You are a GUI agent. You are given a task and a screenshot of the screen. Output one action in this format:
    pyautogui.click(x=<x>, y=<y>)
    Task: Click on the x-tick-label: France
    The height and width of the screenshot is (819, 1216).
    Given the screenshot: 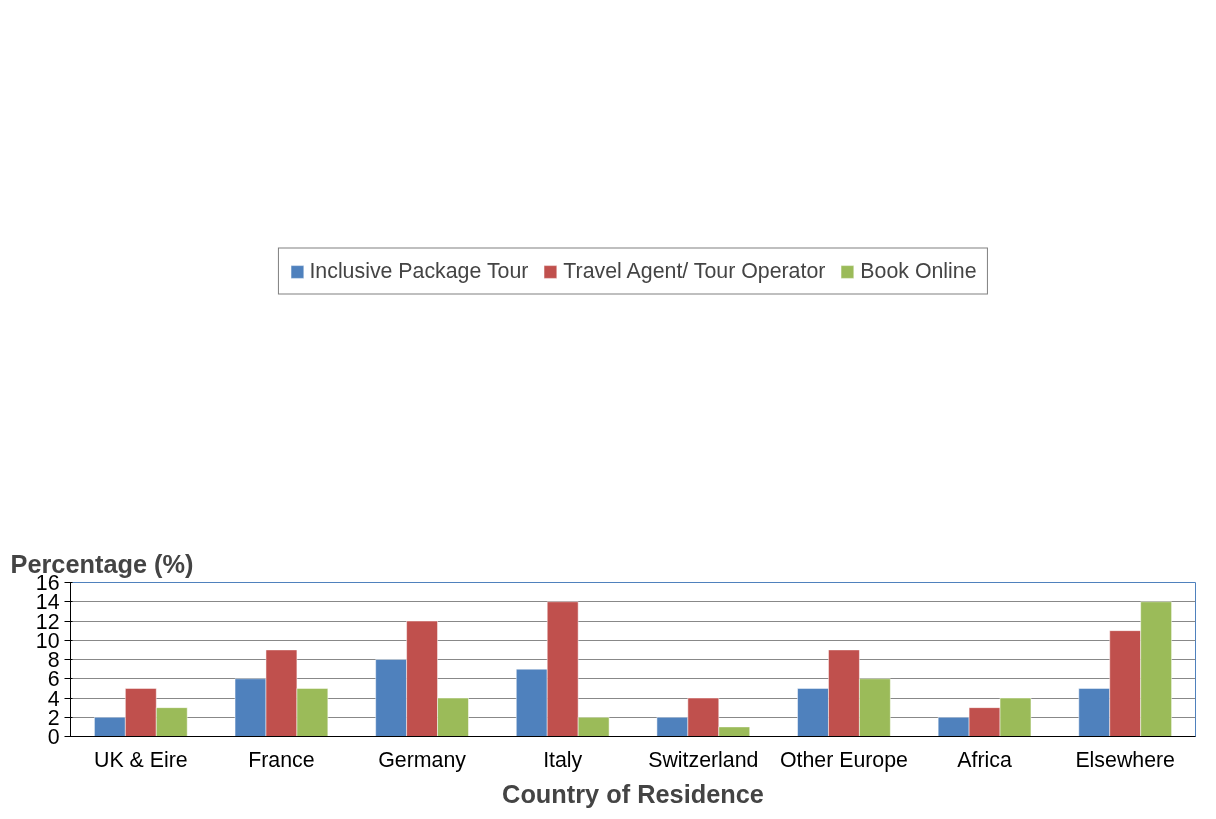 What is the action you would take?
    pyautogui.click(x=281, y=759)
    